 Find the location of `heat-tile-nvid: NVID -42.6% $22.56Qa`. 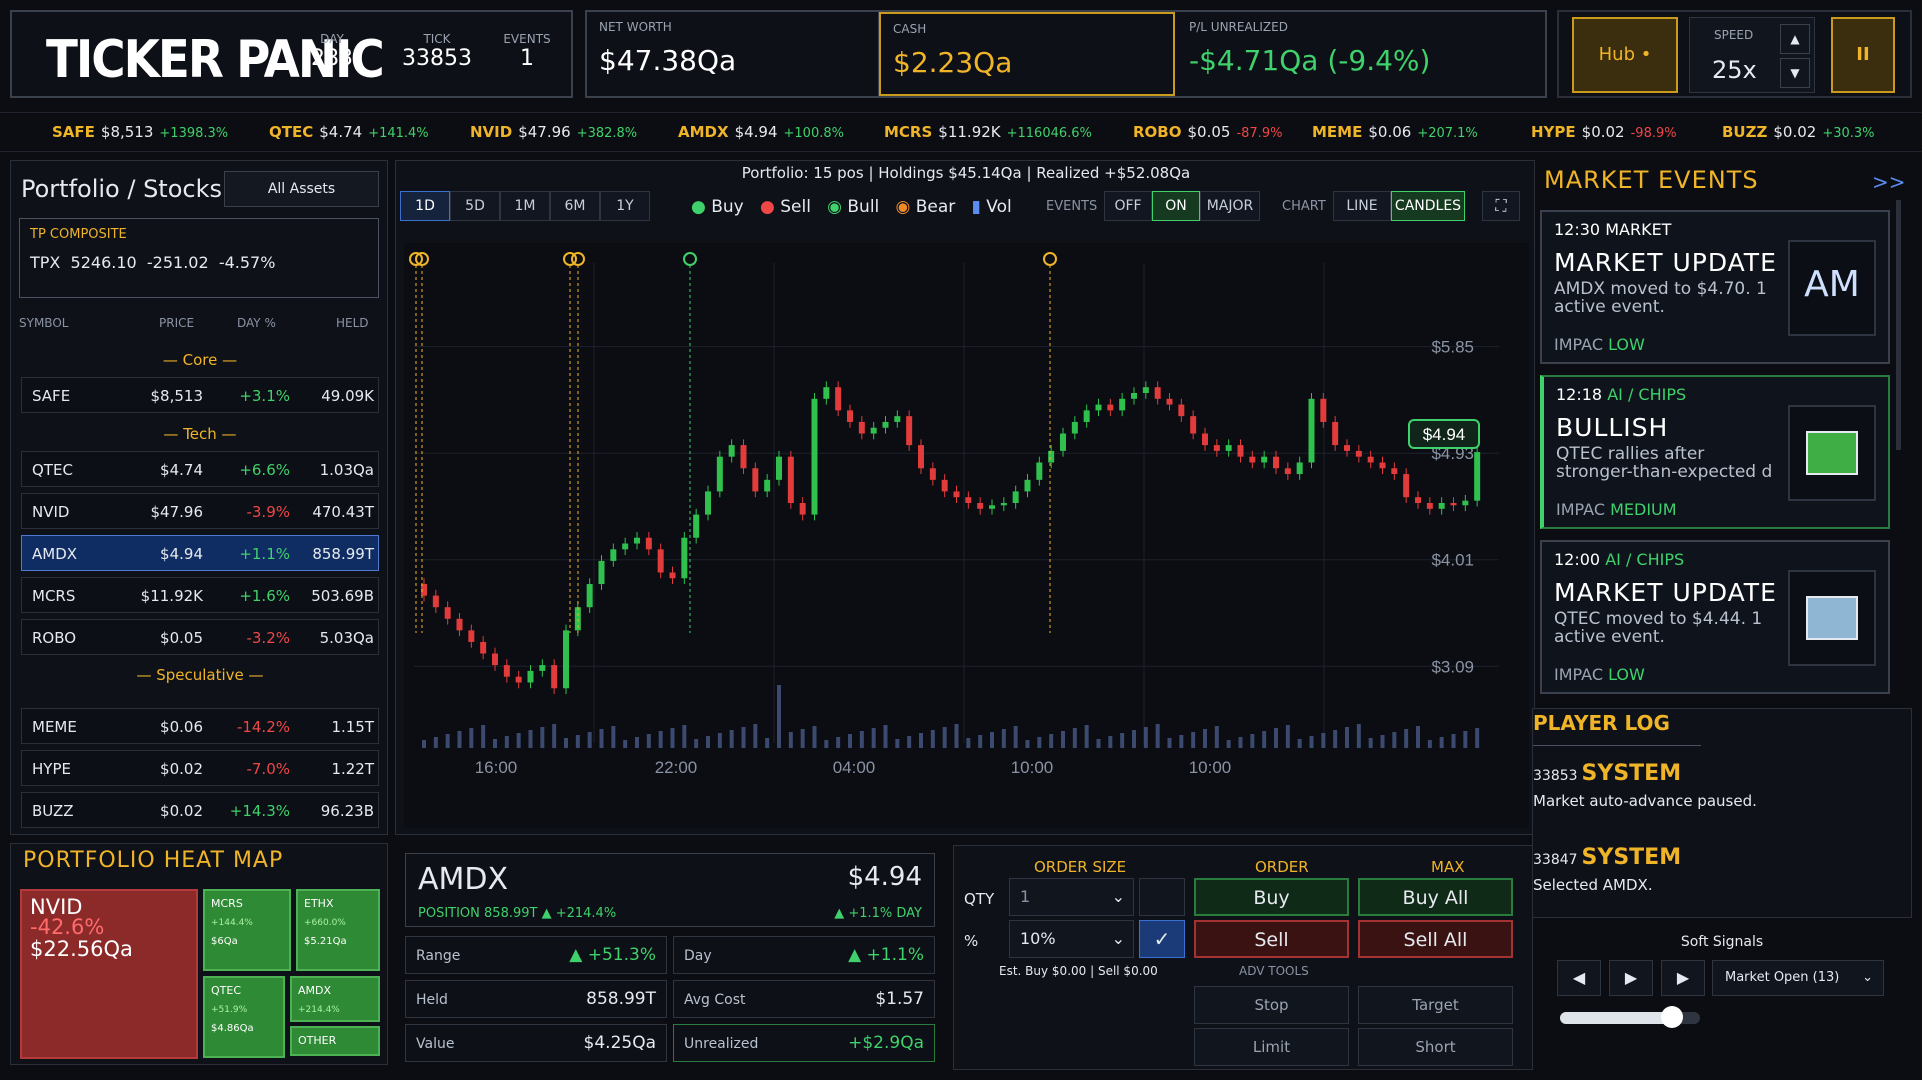

heat-tile-nvid: NVID -42.6% $22.56Qa is located at coordinates (109, 974).